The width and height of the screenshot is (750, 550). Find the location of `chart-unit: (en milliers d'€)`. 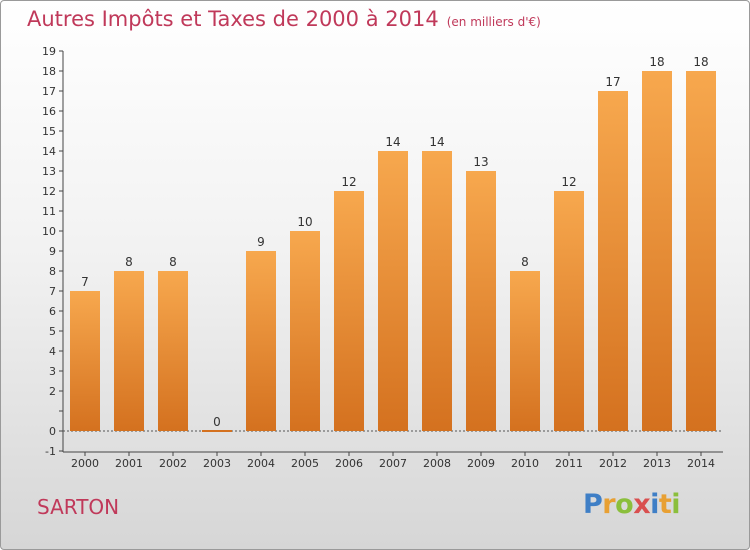

chart-unit: (en milliers d'€) is located at coordinates (493, 22).